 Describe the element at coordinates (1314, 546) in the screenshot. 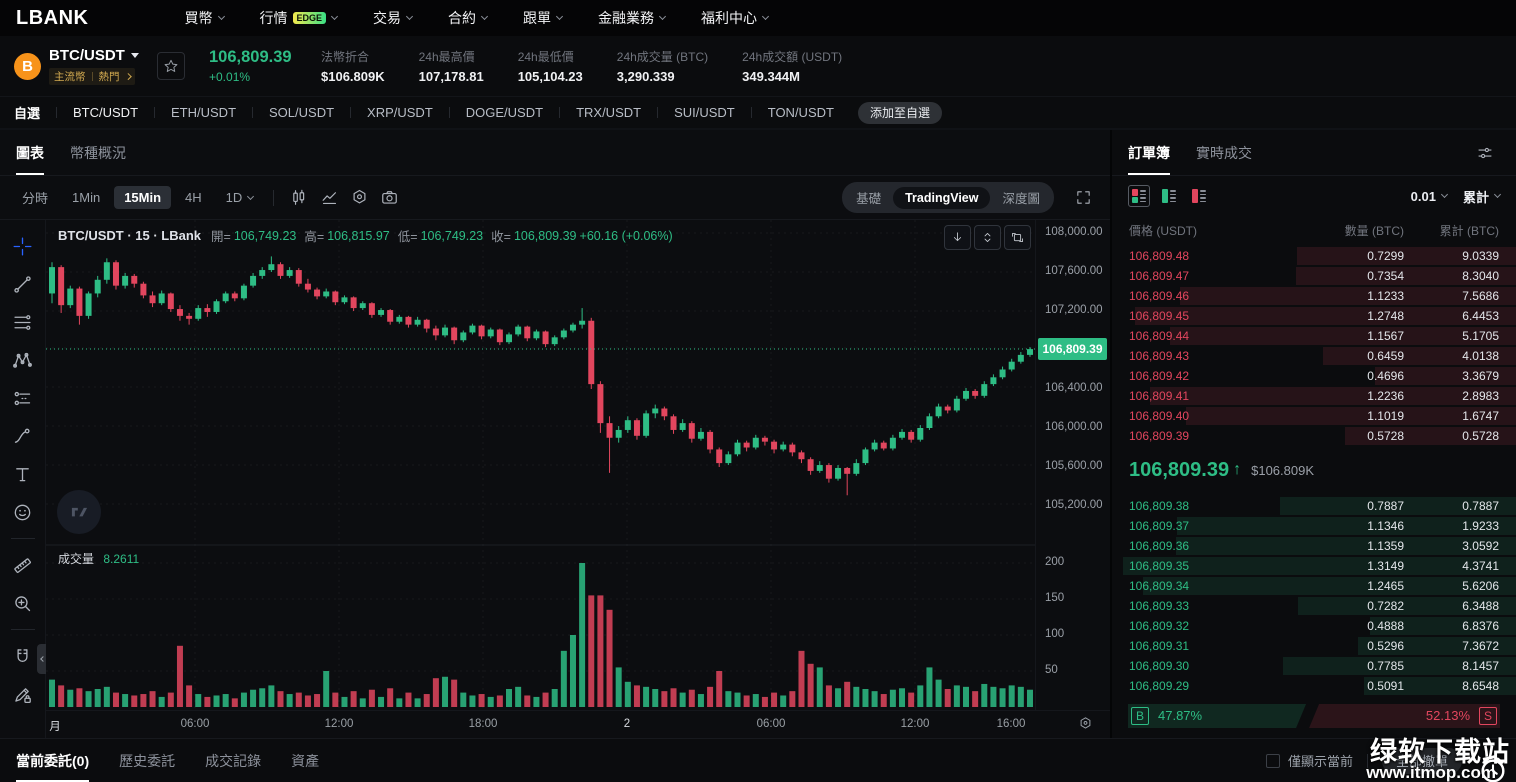

I see `bid-row: 106,809.36 1.1359 3.0592` at that location.